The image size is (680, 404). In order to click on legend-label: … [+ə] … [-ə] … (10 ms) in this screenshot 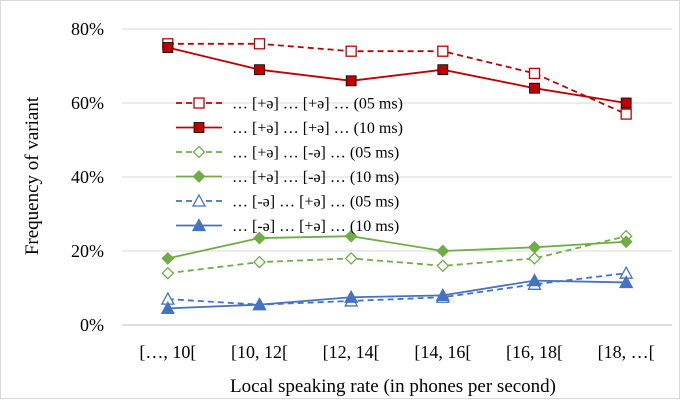, I will do `click(315, 177)`.